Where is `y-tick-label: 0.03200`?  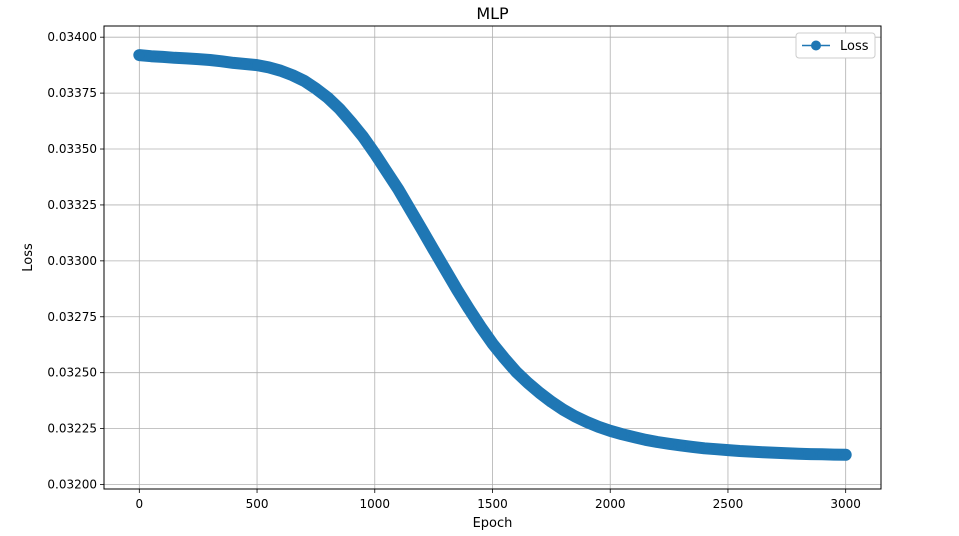
y-tick-label: 0.03200 is located at coordinates (72, 485).